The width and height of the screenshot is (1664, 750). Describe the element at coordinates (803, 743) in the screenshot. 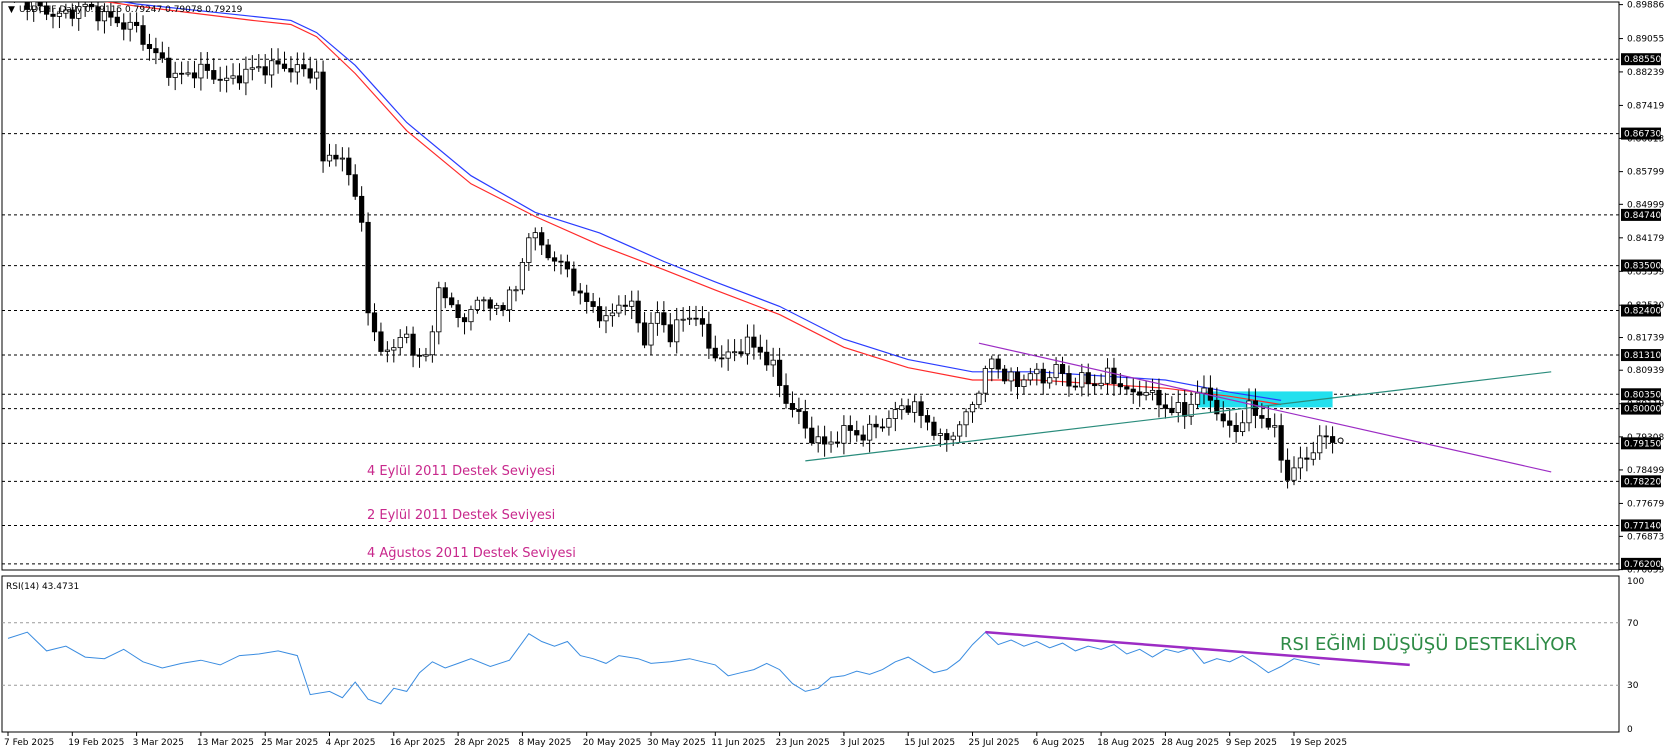

I see `time-tick-label: 23 Jun 2025` at that location.